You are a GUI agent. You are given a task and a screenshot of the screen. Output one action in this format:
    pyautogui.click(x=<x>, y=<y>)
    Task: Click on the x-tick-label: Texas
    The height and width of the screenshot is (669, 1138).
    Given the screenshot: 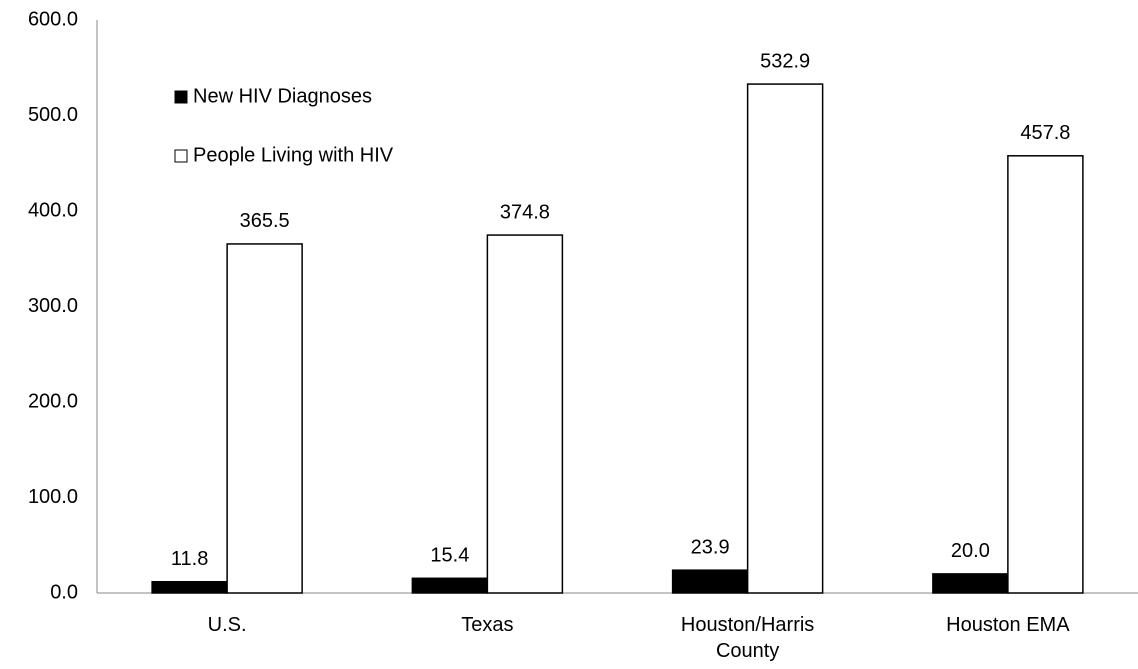 What is the action you would take?
    pyautogui.click(x=487, y=625)
    